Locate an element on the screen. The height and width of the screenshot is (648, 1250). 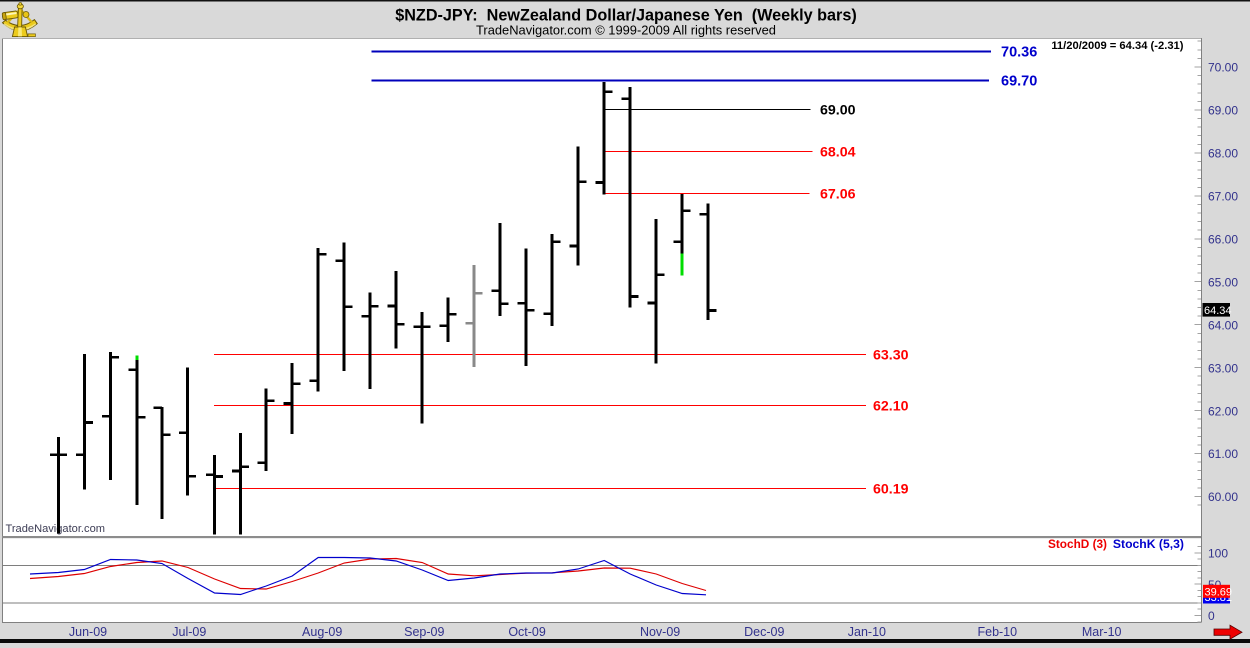
svg-text: 0 is located at coordinates (1211, 616).